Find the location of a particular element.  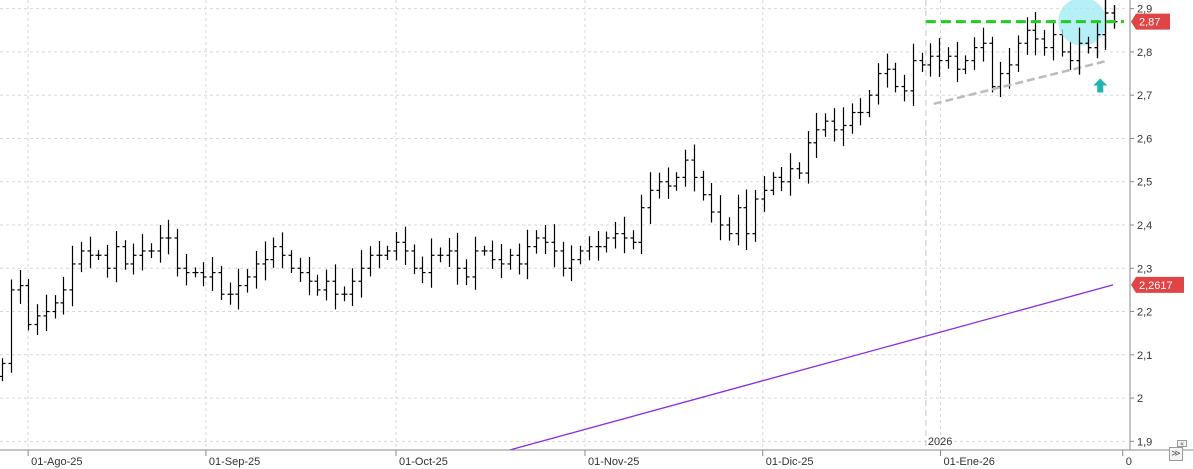

y-axis: 2,9 2,8 2,7 2,6 2,5 2,4 2,3 2,2 2,1 2 1,9 is located at coordinates (1141, 226).